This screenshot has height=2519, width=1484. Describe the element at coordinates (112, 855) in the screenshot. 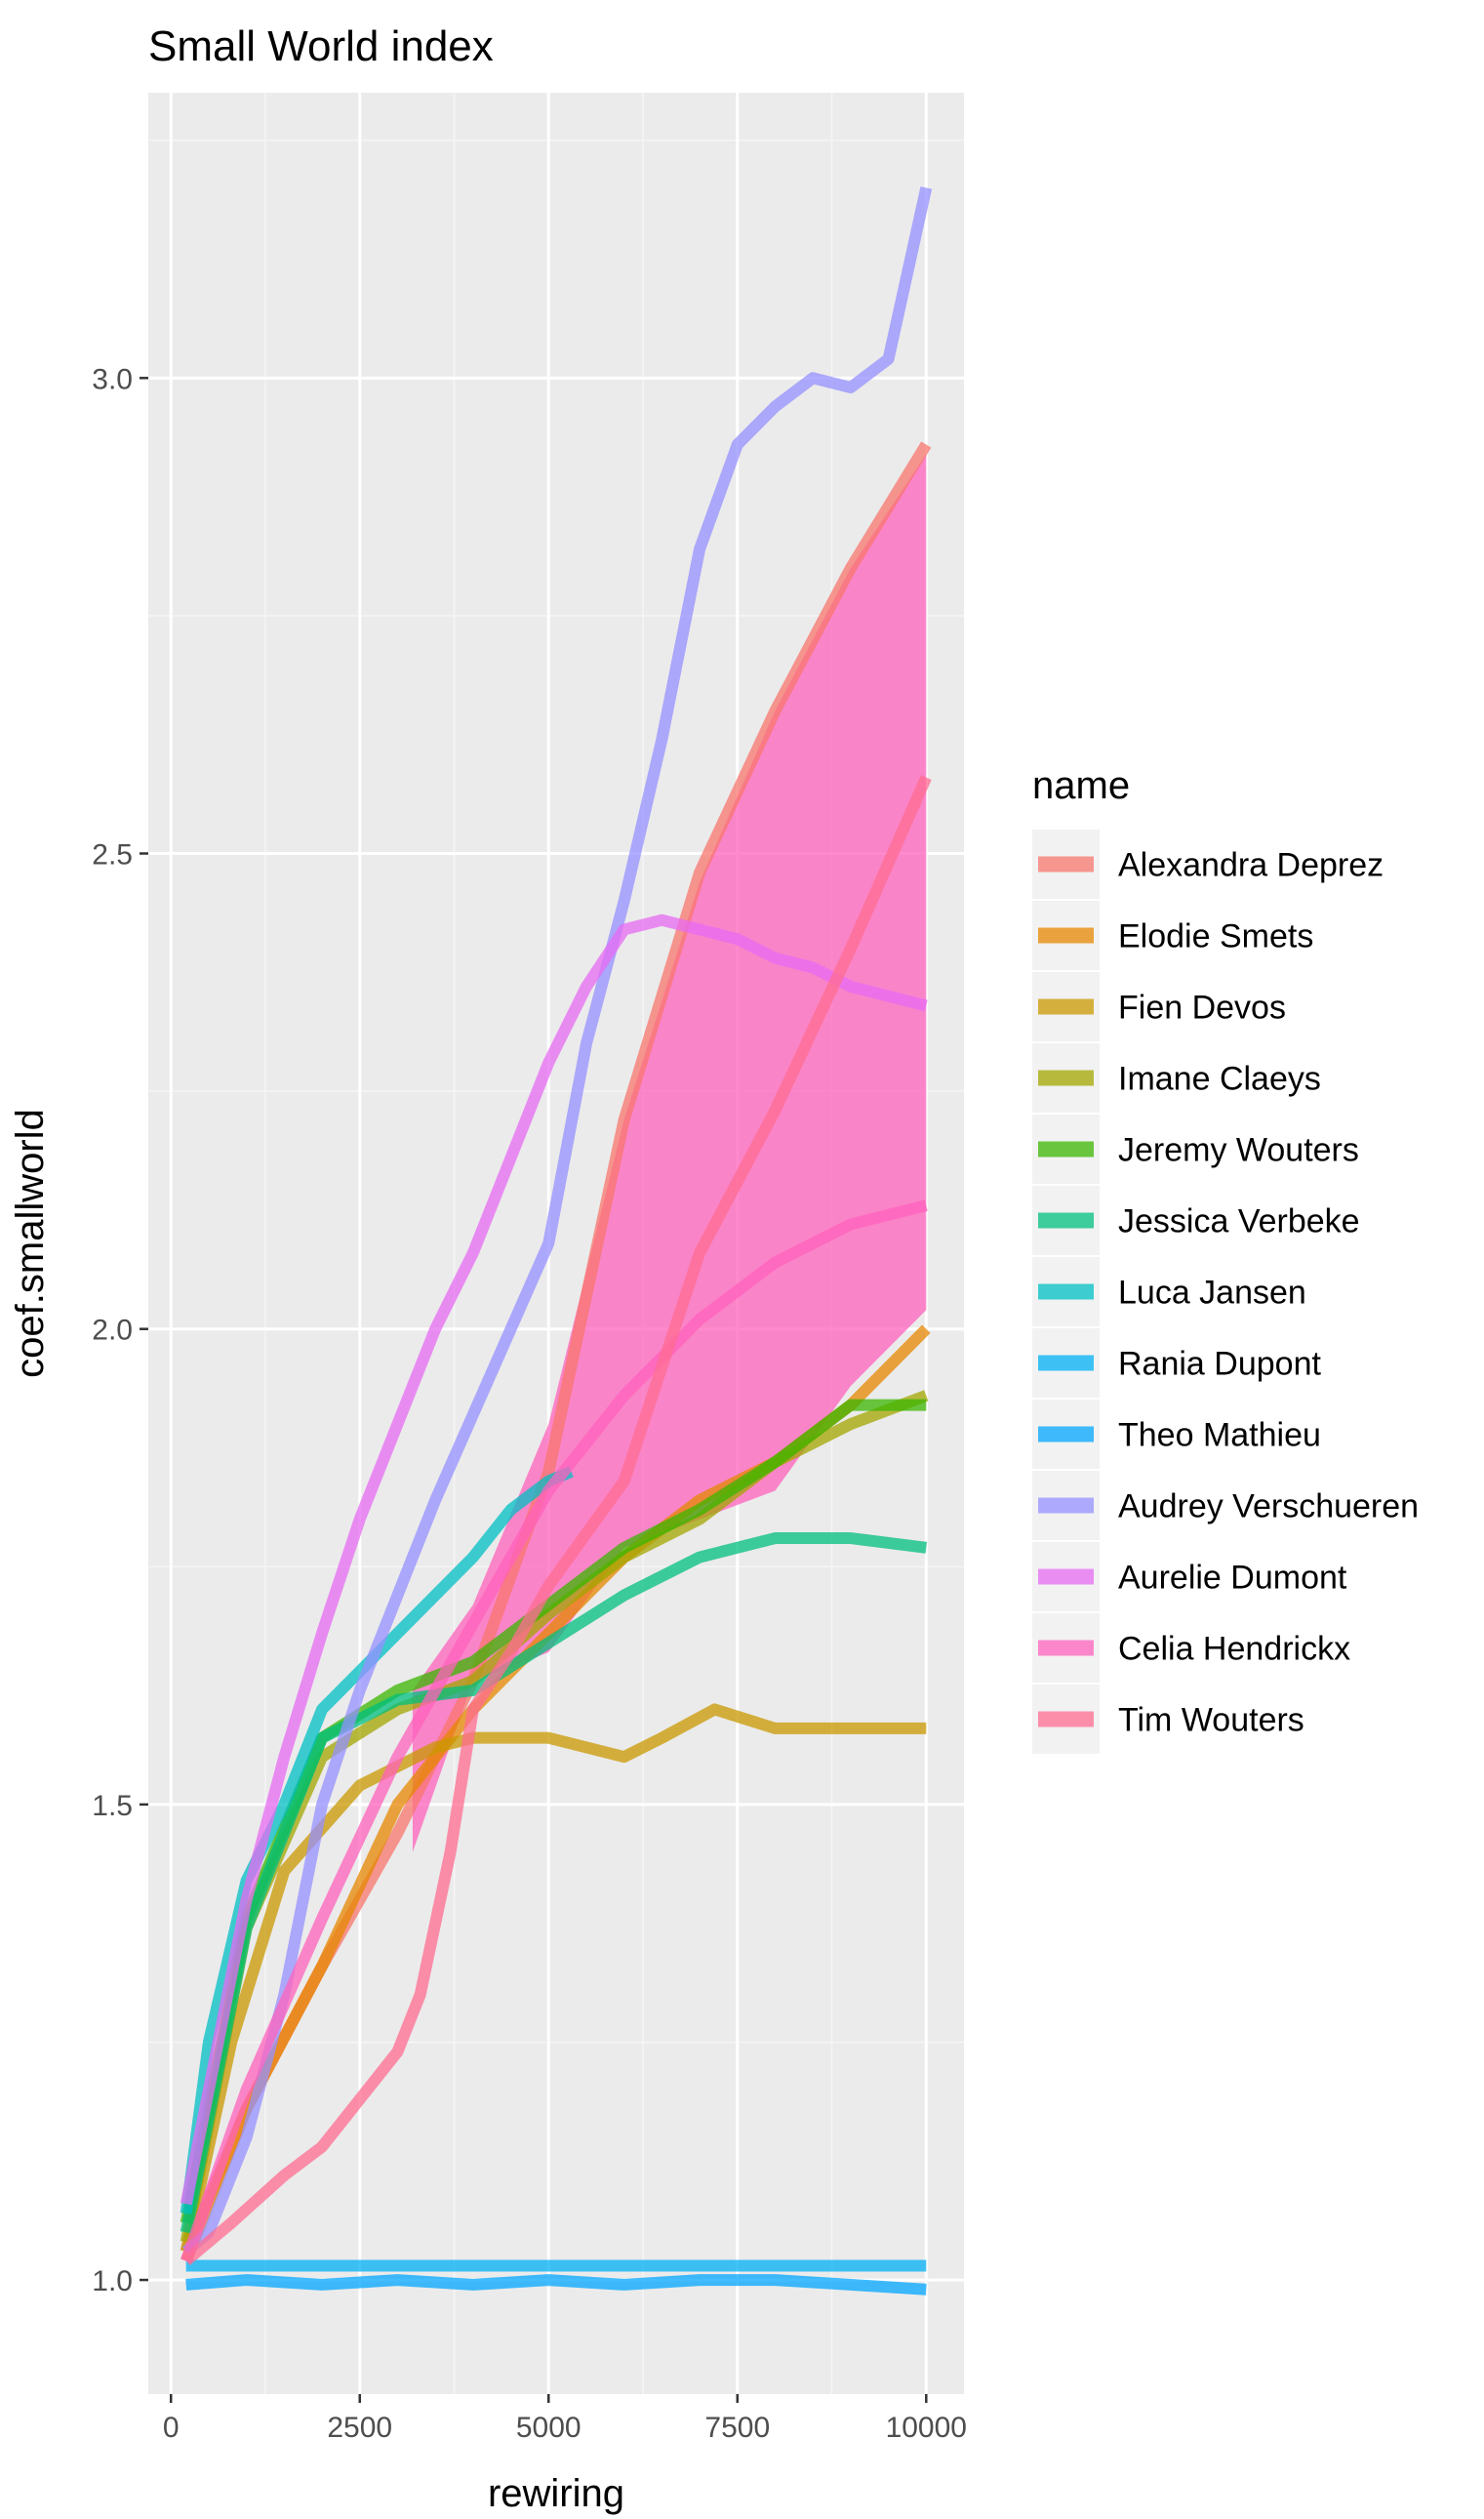

I see `y-tick-label: 2.5` at that location.